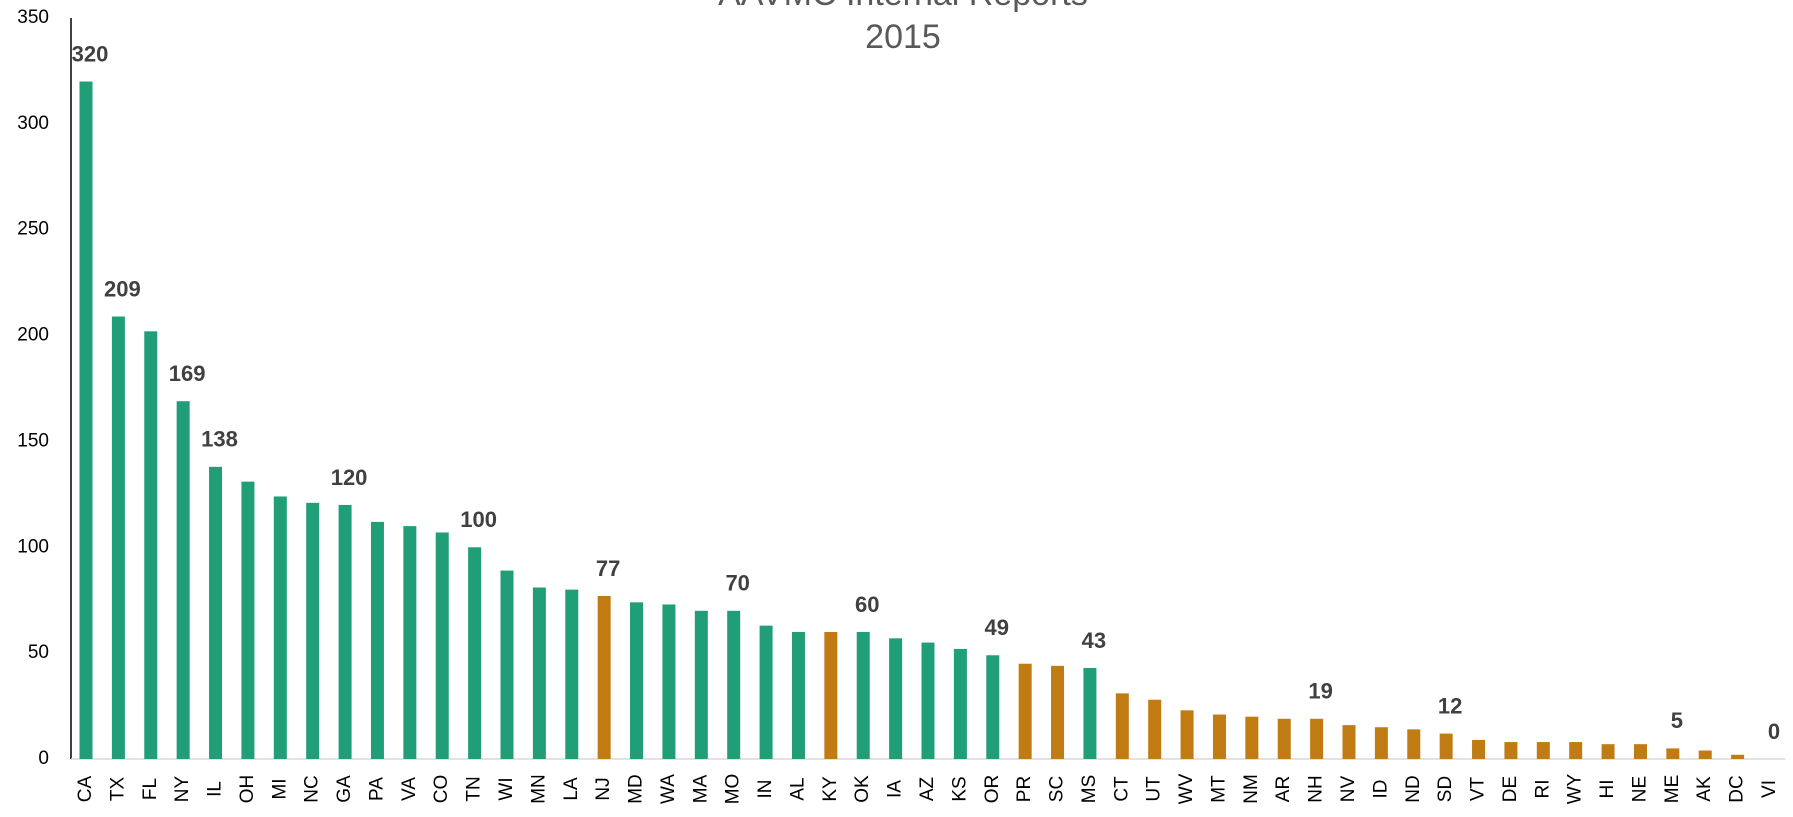  Describe the element at coordinates (1186, 788) in the screenshot. I see `x-tick-label: WV` at that location.